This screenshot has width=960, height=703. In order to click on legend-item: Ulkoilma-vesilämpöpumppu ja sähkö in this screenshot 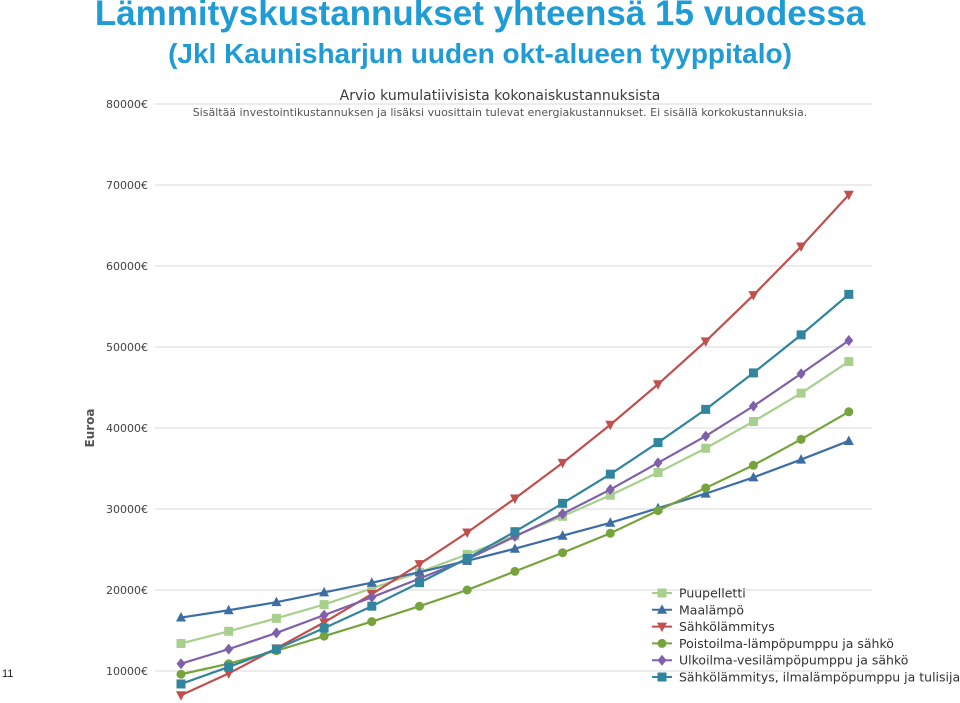, I will do `click(780, 660)`.